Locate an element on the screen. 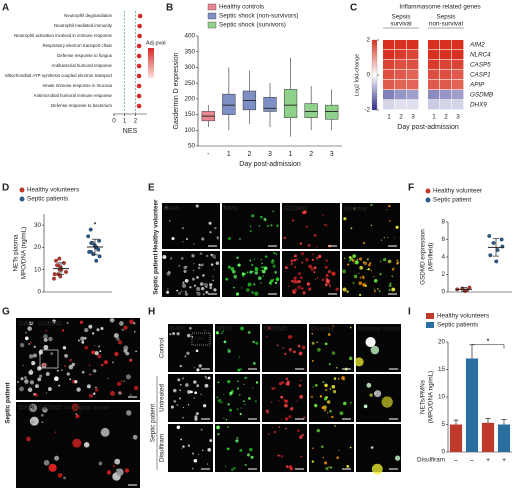  column-header: DAPI is located at coordinates (171, 209).